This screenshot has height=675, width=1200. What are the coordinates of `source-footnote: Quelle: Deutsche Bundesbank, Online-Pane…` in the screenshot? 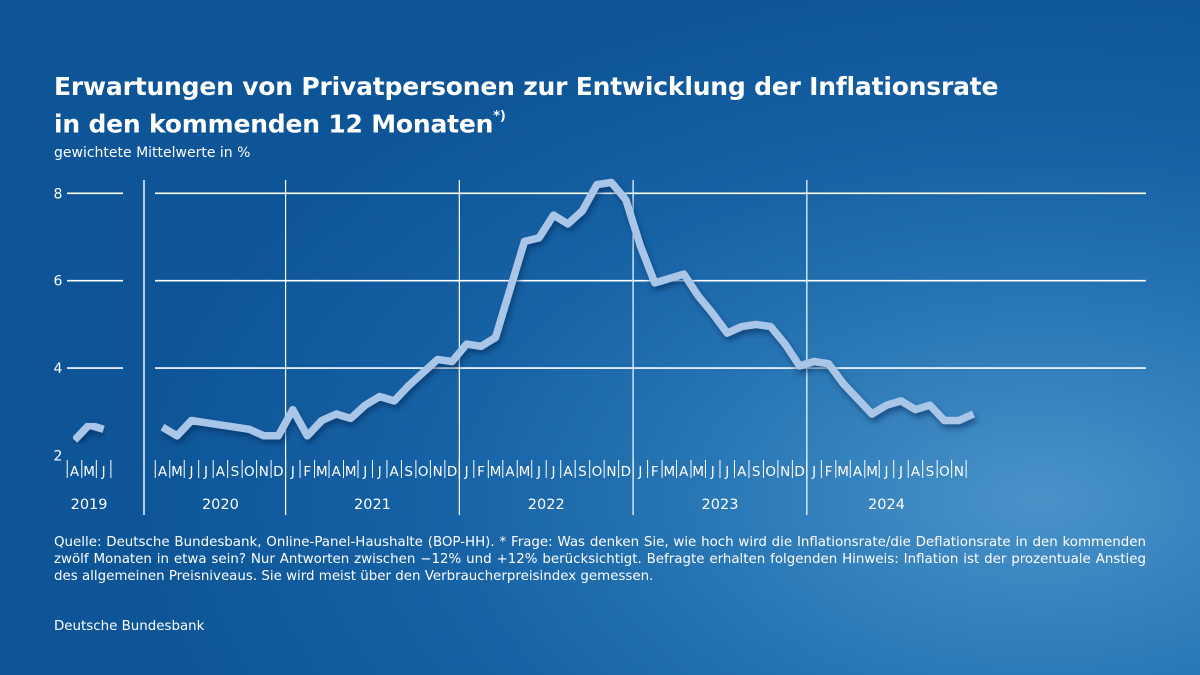 It's located at (600, 559).